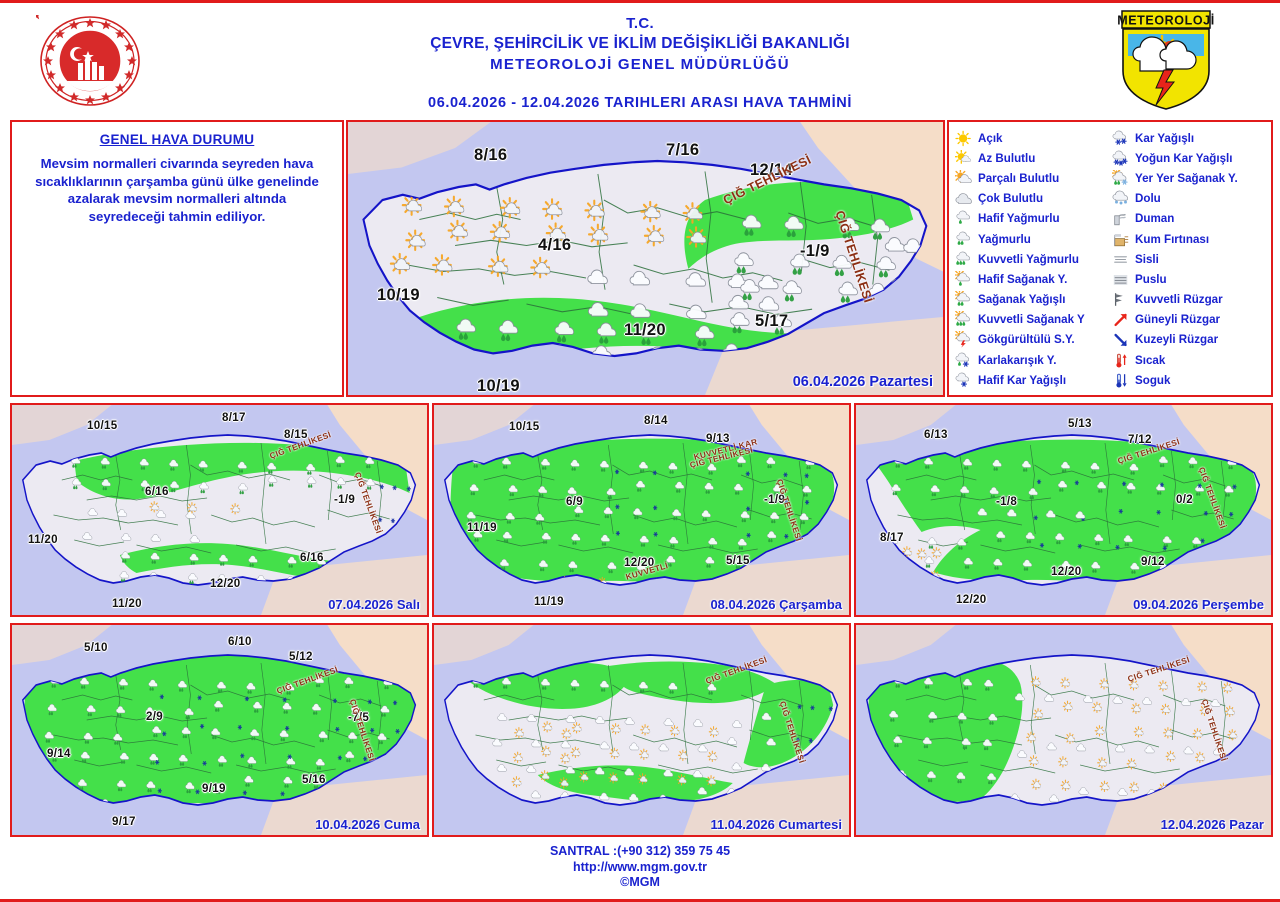 This screenshot has width=1280, height=902. What do you see at coordinates (1155, 219) in the screenshot?
I see `legend-label: Duman` at bounding box center [1155, 219].